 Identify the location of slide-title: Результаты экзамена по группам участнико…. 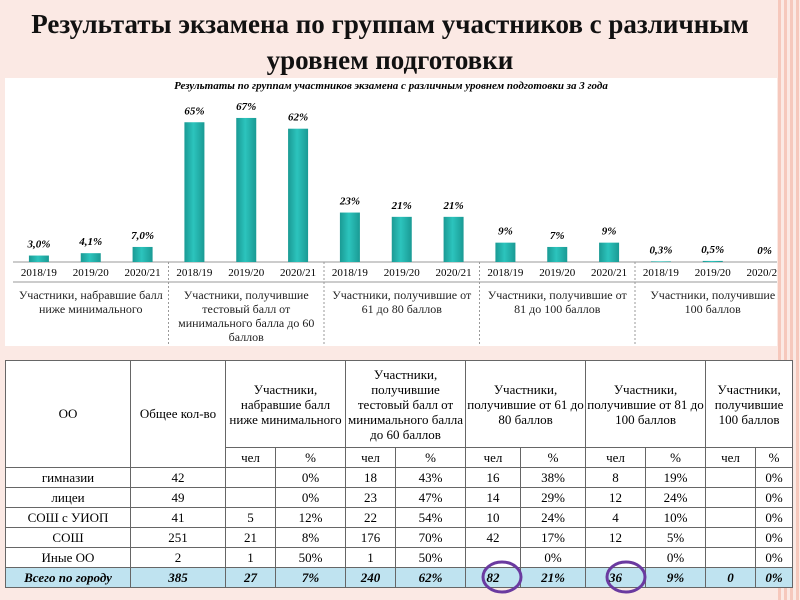
(390, 42).